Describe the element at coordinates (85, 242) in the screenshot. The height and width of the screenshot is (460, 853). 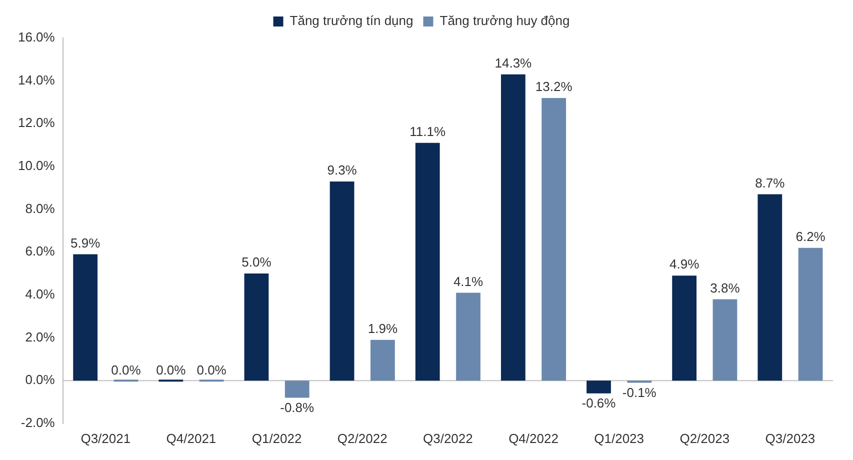
I see `data-label: 5.9%` at that location.